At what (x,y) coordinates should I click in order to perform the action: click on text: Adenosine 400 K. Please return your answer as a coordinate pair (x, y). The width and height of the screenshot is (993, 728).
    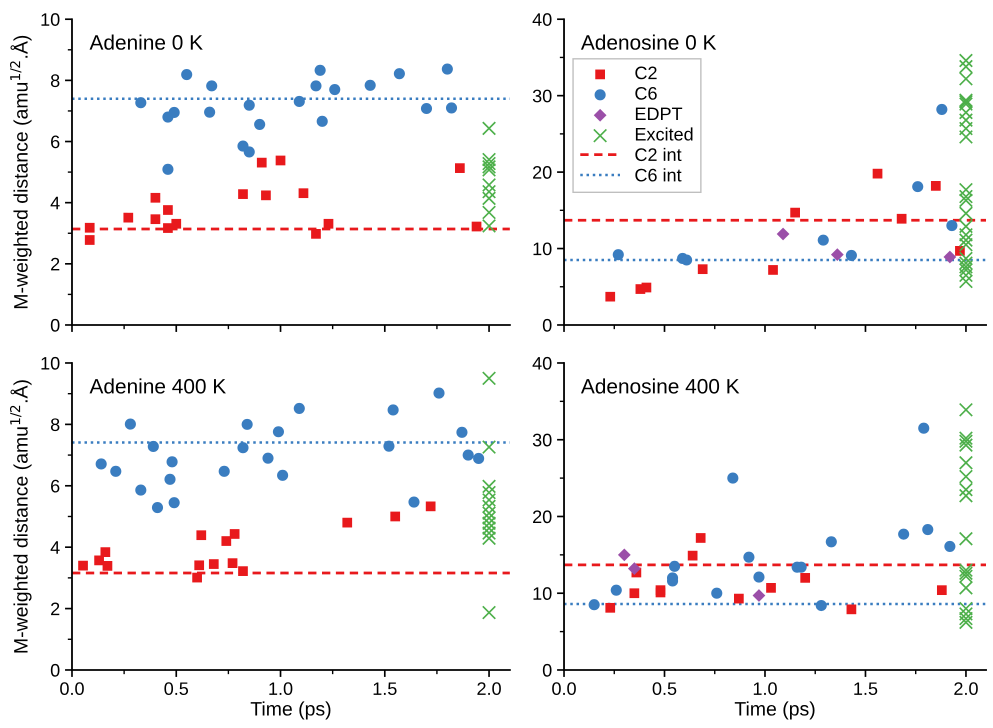
    Looking at the image, I should click on (660, 386).